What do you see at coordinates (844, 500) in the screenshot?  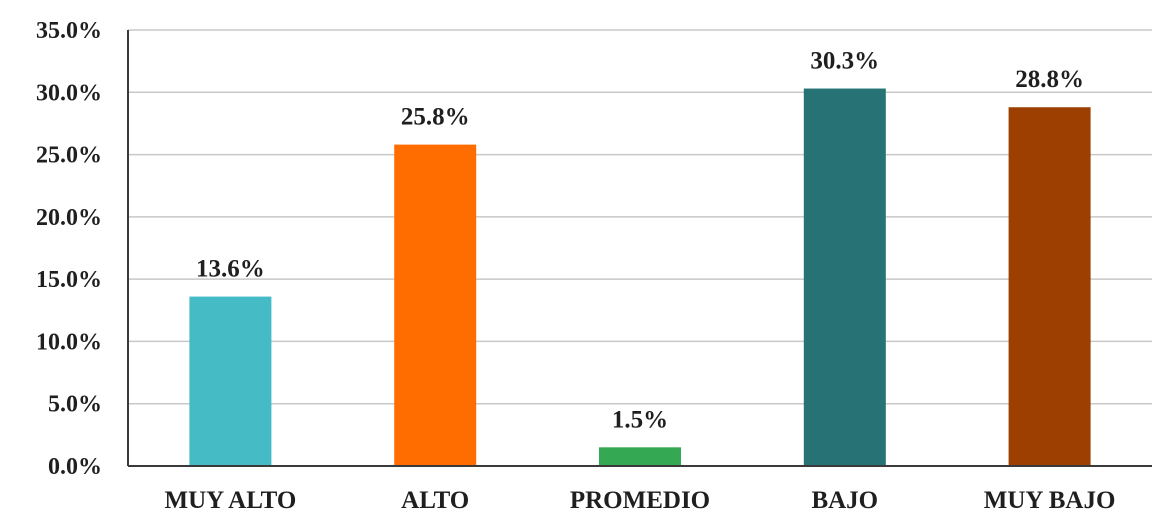 I see `x-category-label: BAJO` at bounding box center [844, 500].